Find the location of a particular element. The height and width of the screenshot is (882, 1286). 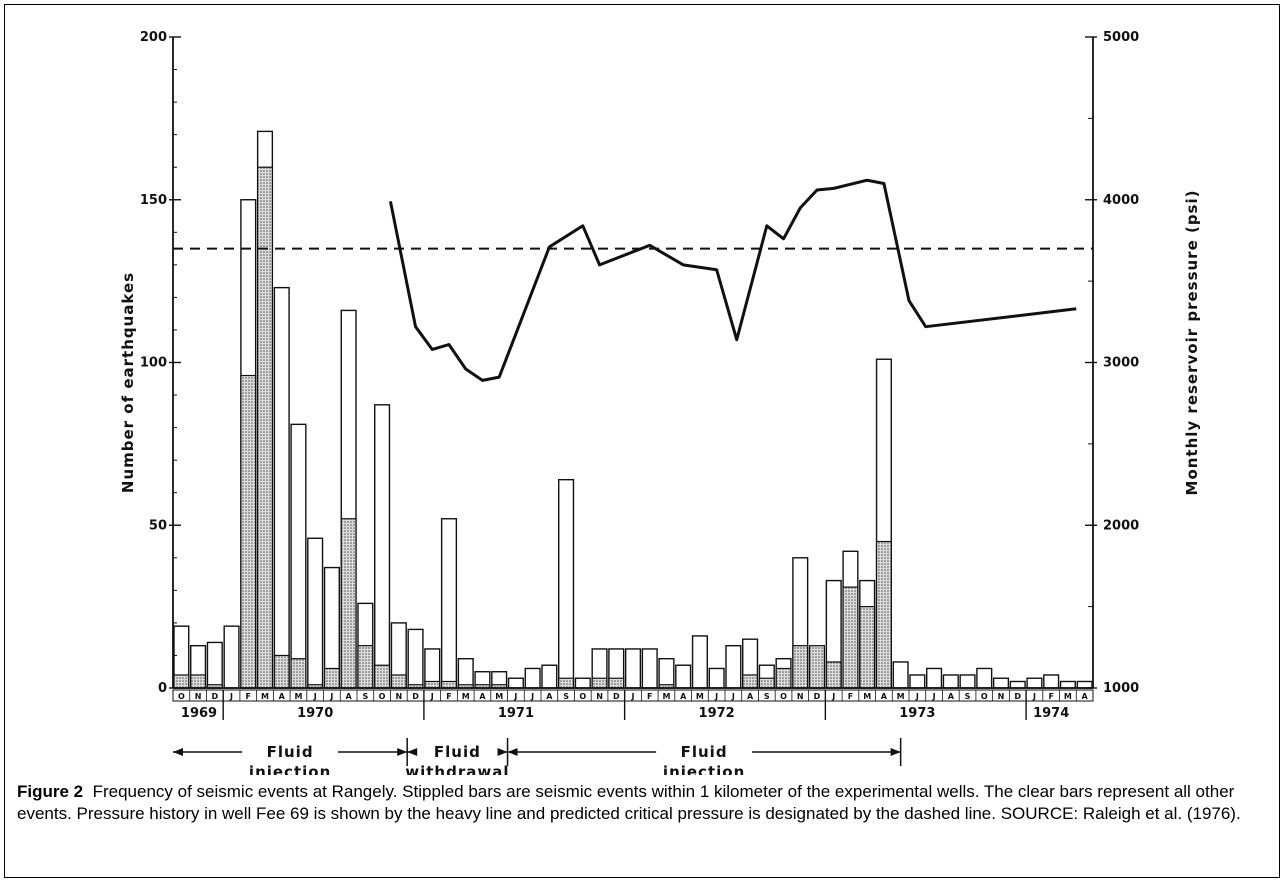

right-tick-label: 1000 is located at coordinates (1121, 688).